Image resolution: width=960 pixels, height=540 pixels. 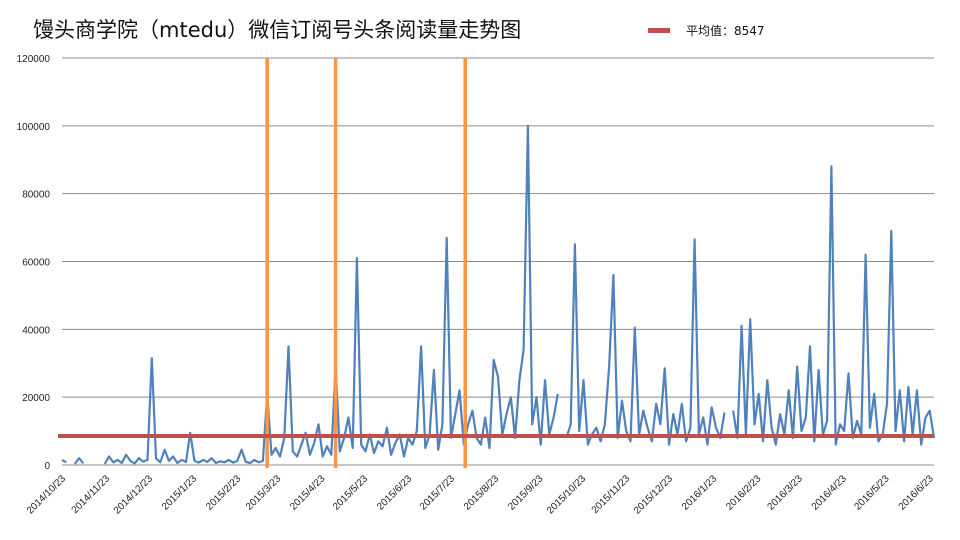 What do you see at coordinates (351, 493) in the screenshot?
I see `x-tick-label: 2015/5/23` at bounding box center [351, 493].